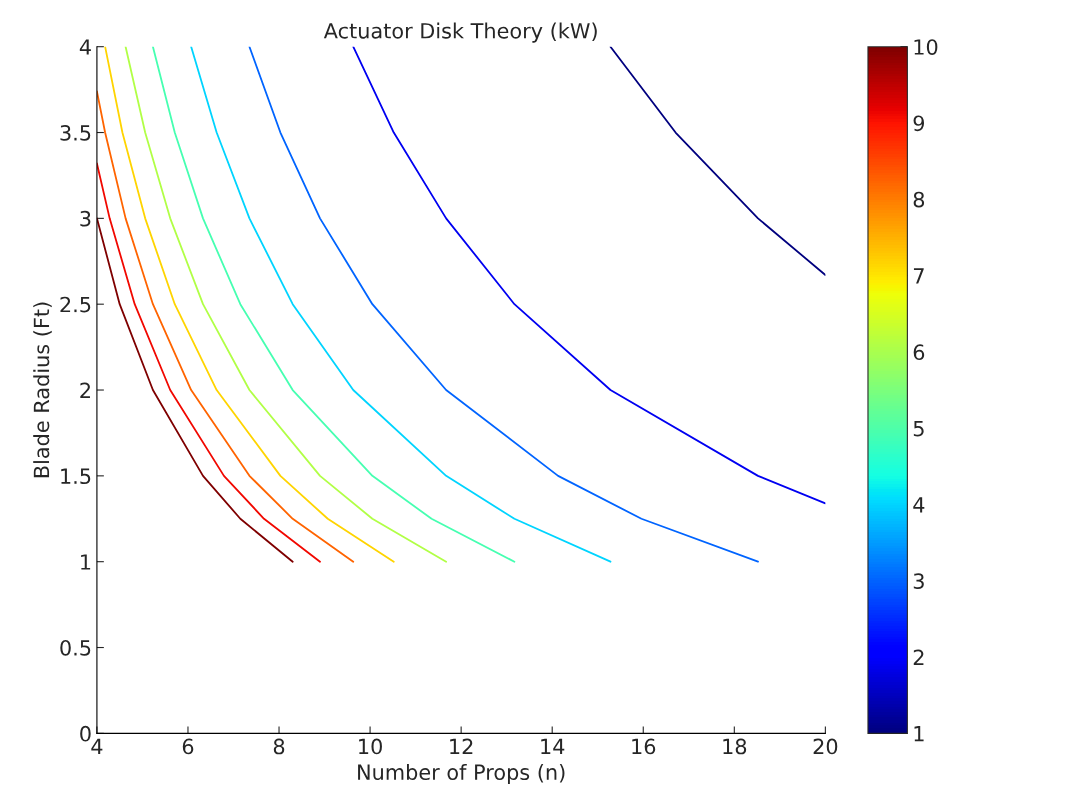 The height and width of the screenshot is (805, 1065). I want to click on y-tick-label: 2.5, so click(75, 304).